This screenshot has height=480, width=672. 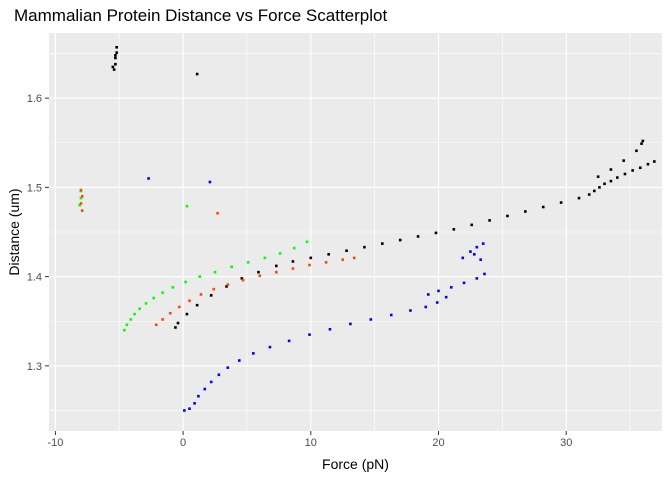 What do you see at coordinates (566, 443) in the screenshot?
I see `x-tick-label: 30` at bounding box center [566, 443].